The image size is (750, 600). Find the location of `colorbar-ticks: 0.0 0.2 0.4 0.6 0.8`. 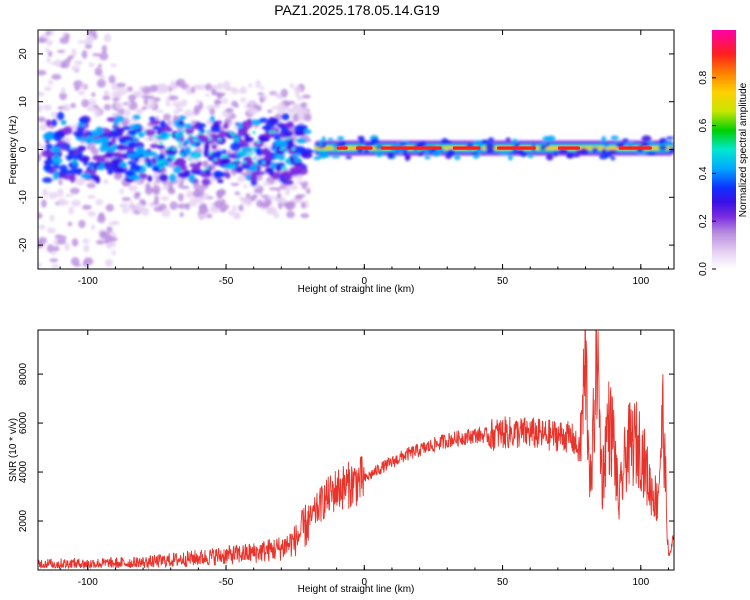

colorbar-ticks: 0.0 0.2 0.4 0.6 0.8 is located at coordinates (707, 173).